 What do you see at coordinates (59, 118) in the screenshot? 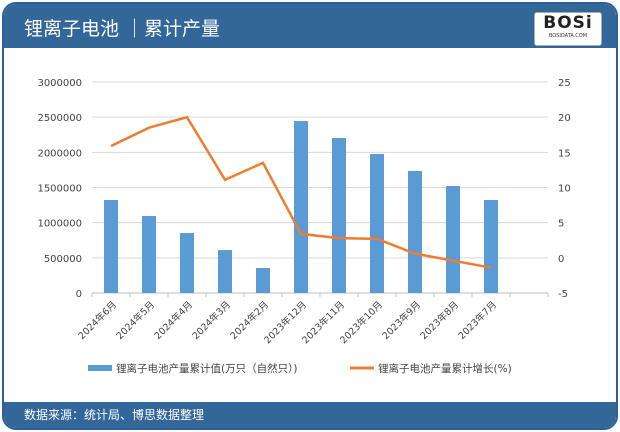
I see `left-tick-label: 2500000` at bounding box center [59, 118].